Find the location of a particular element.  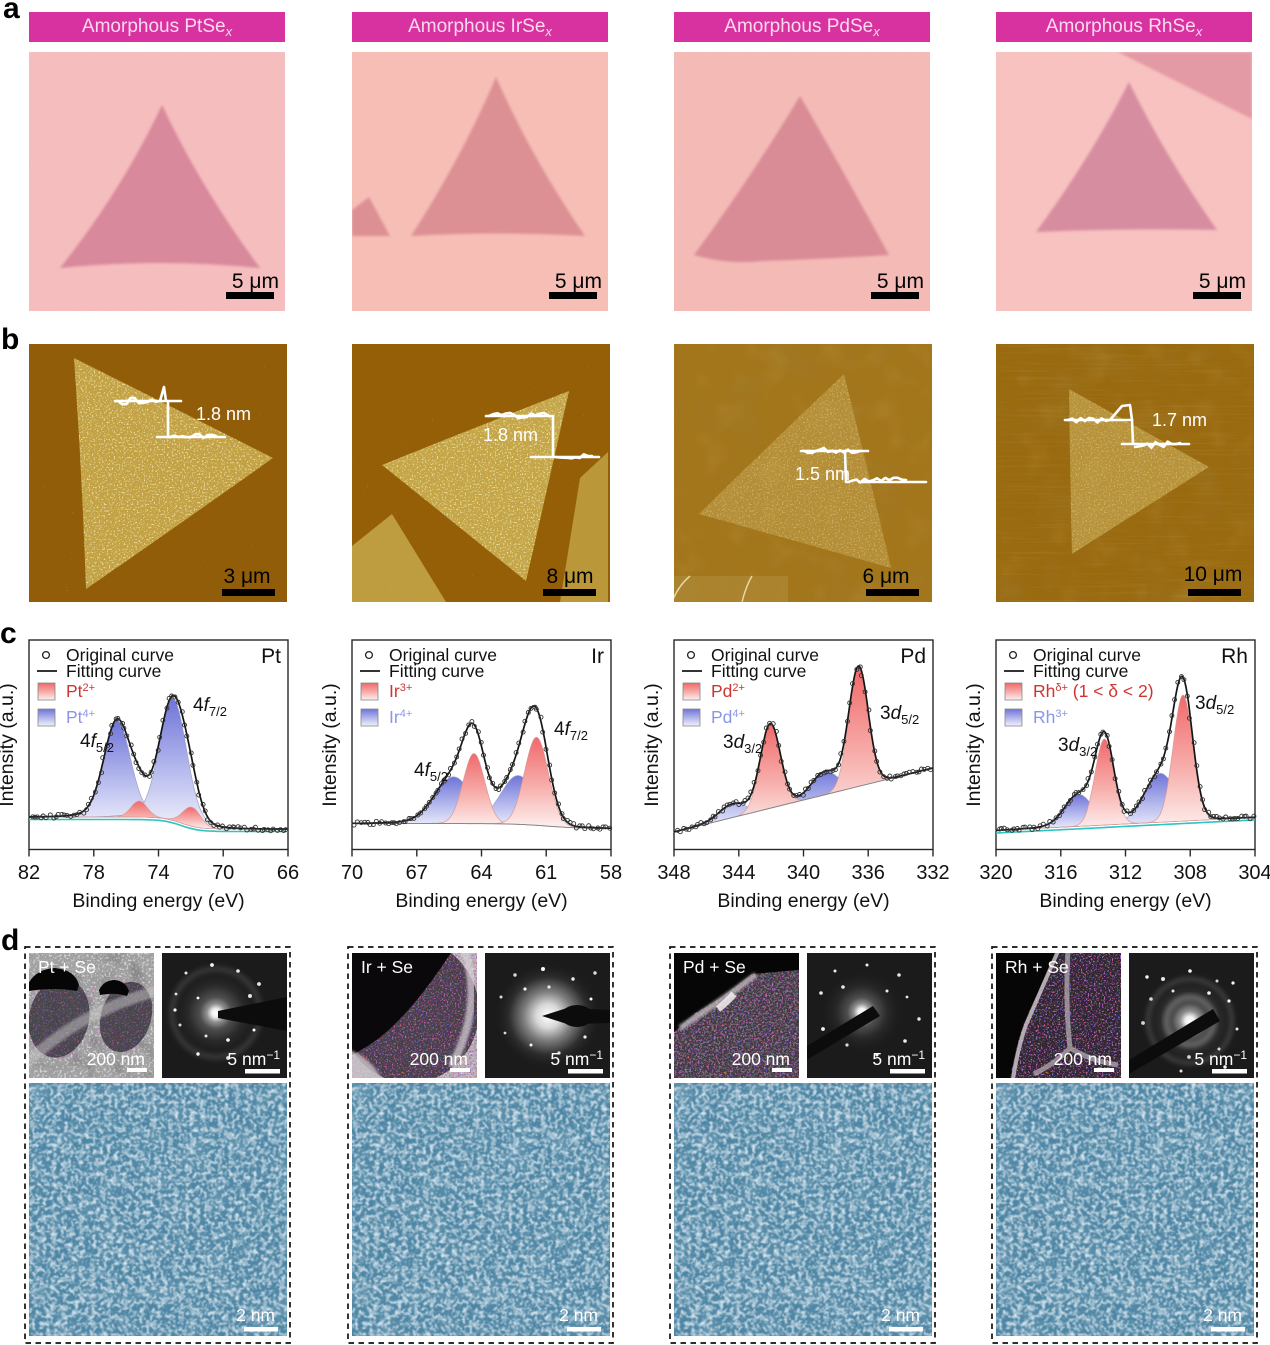

svg-text: 344 is located at coordinates (738, 873).